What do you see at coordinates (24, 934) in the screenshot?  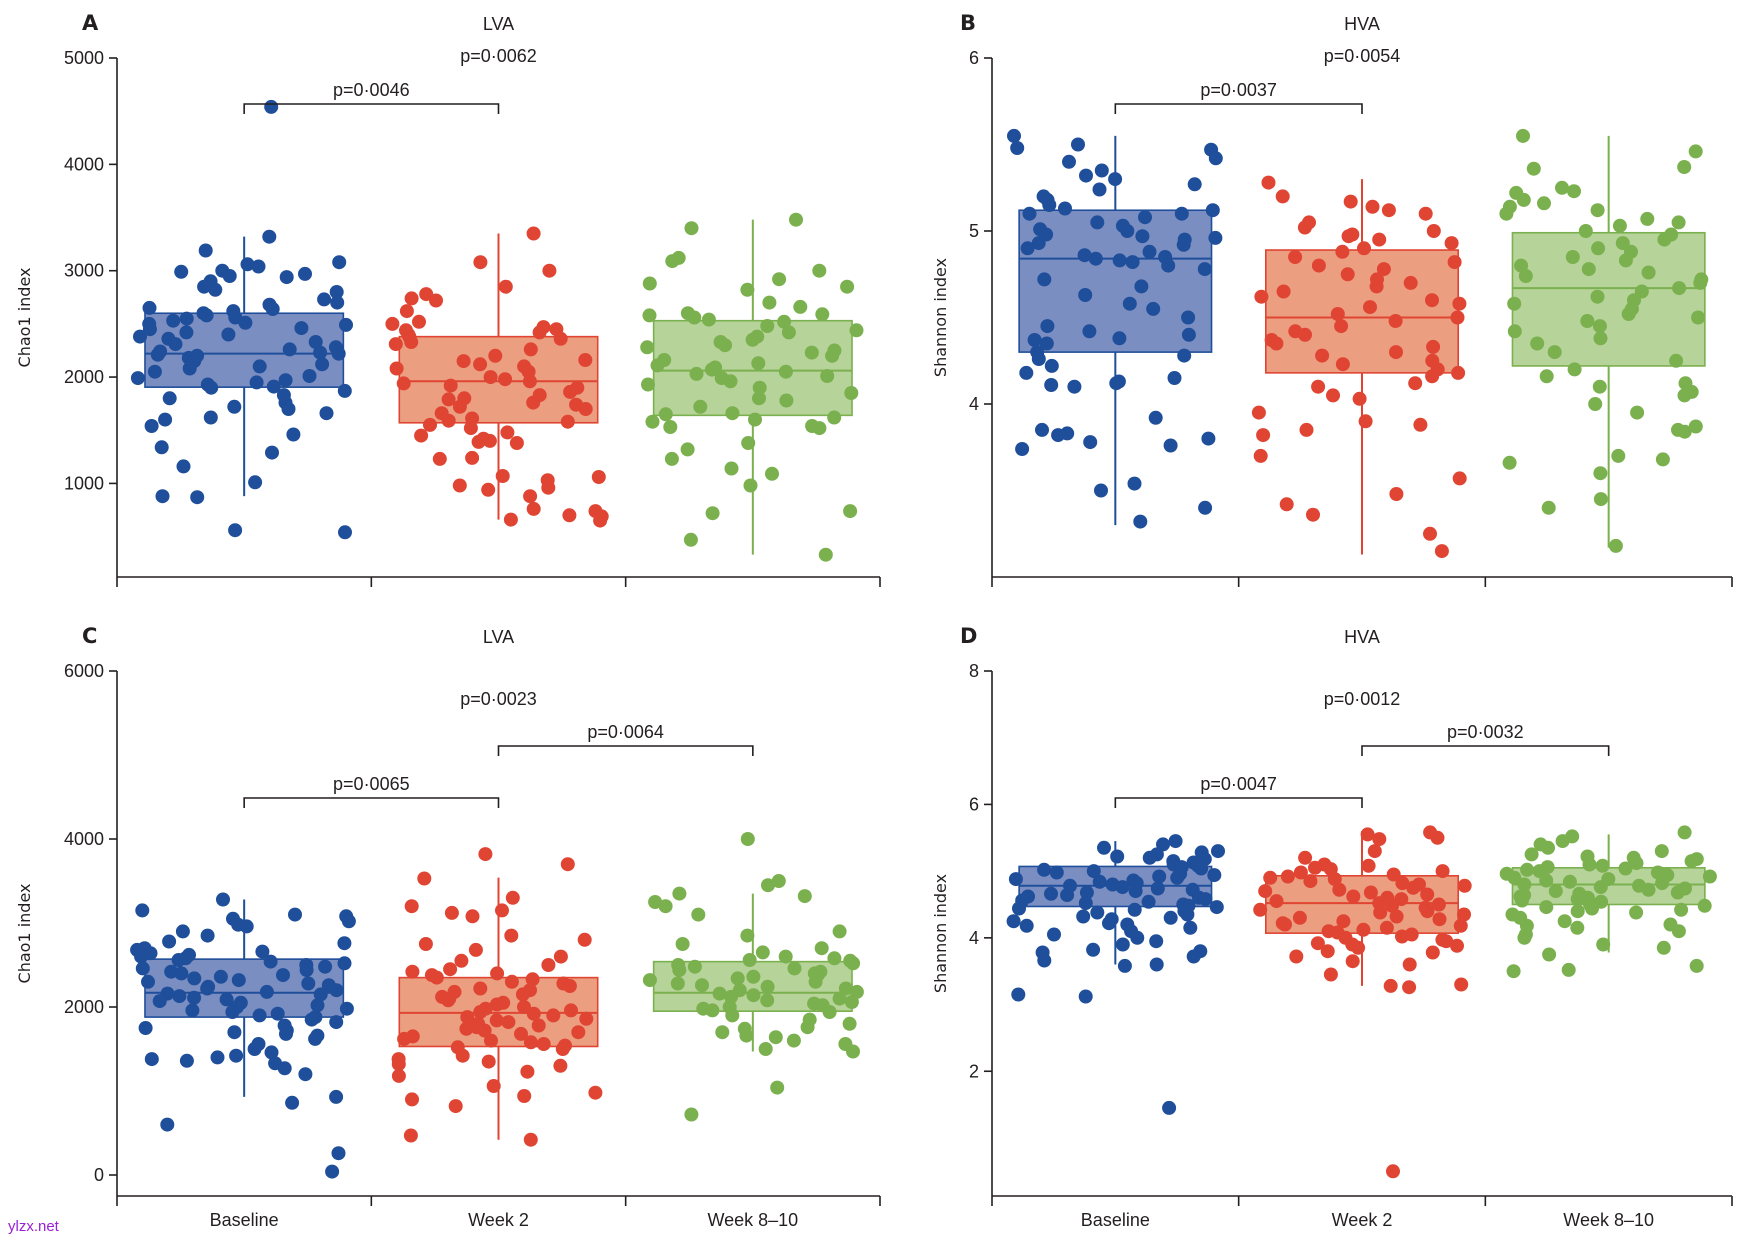 I see `y-axis-label: Chao1 index` at bounding box center [24, 934].